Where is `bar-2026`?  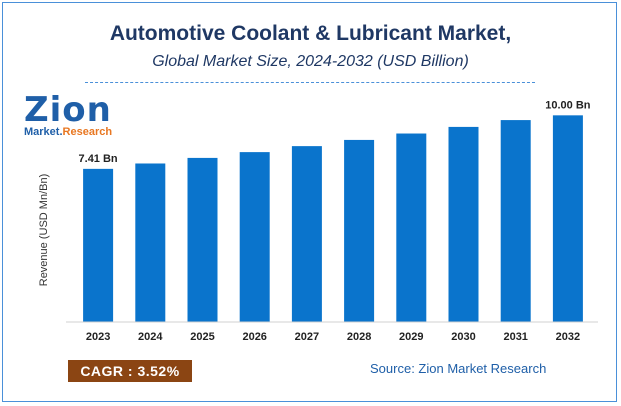 bar-2026 is located at coordinates (254, 237).